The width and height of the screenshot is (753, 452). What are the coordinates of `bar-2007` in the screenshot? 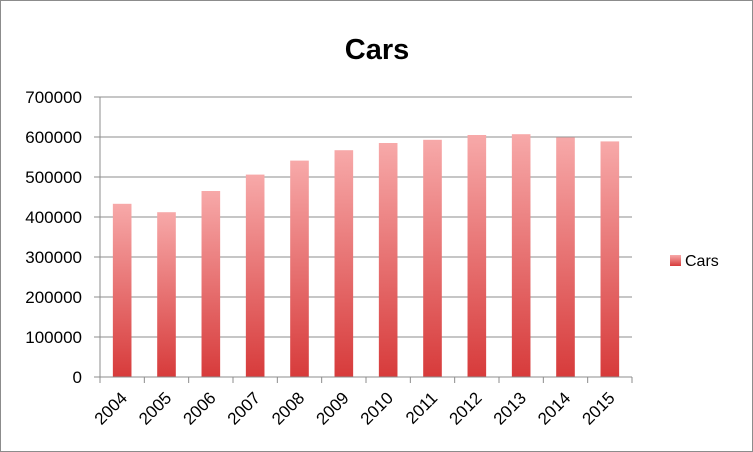 It's located at (255, 275).